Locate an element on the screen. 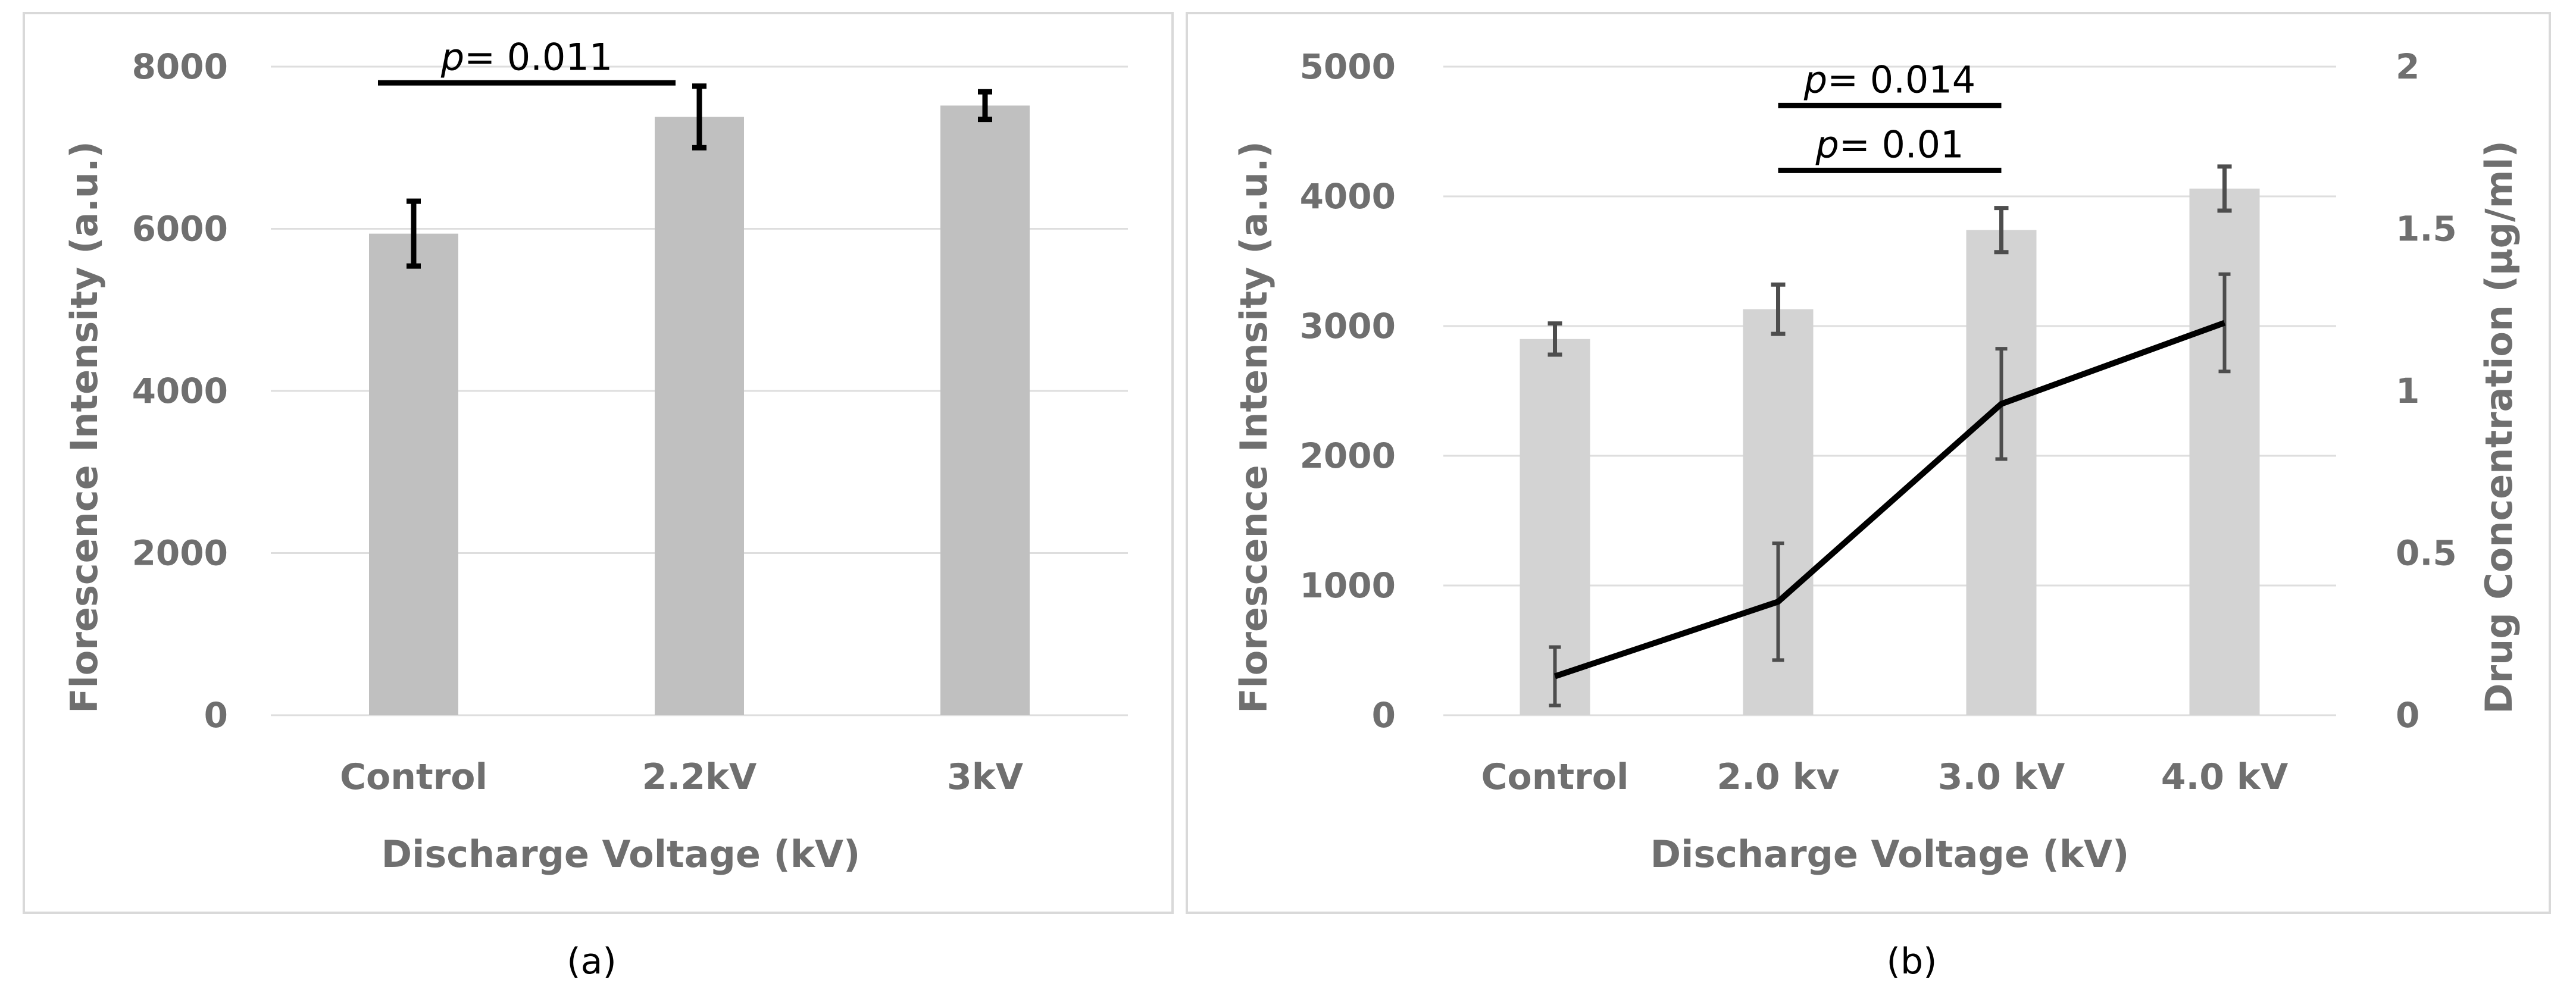  chart-b-xticks: Control 2.0 kv 3.0 kV 4.0 kV is located at coordinates (1884, 777).